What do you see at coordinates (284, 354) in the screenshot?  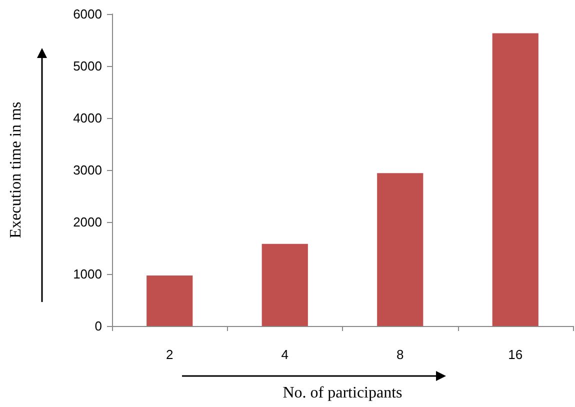 I see `x-tick-label: 4` at bounding box center [284, 354].